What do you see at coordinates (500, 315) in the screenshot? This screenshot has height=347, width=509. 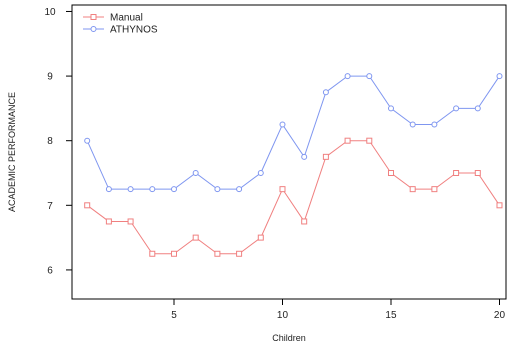 I see `x-tick-label: 20` at bounding box center [500, 315].